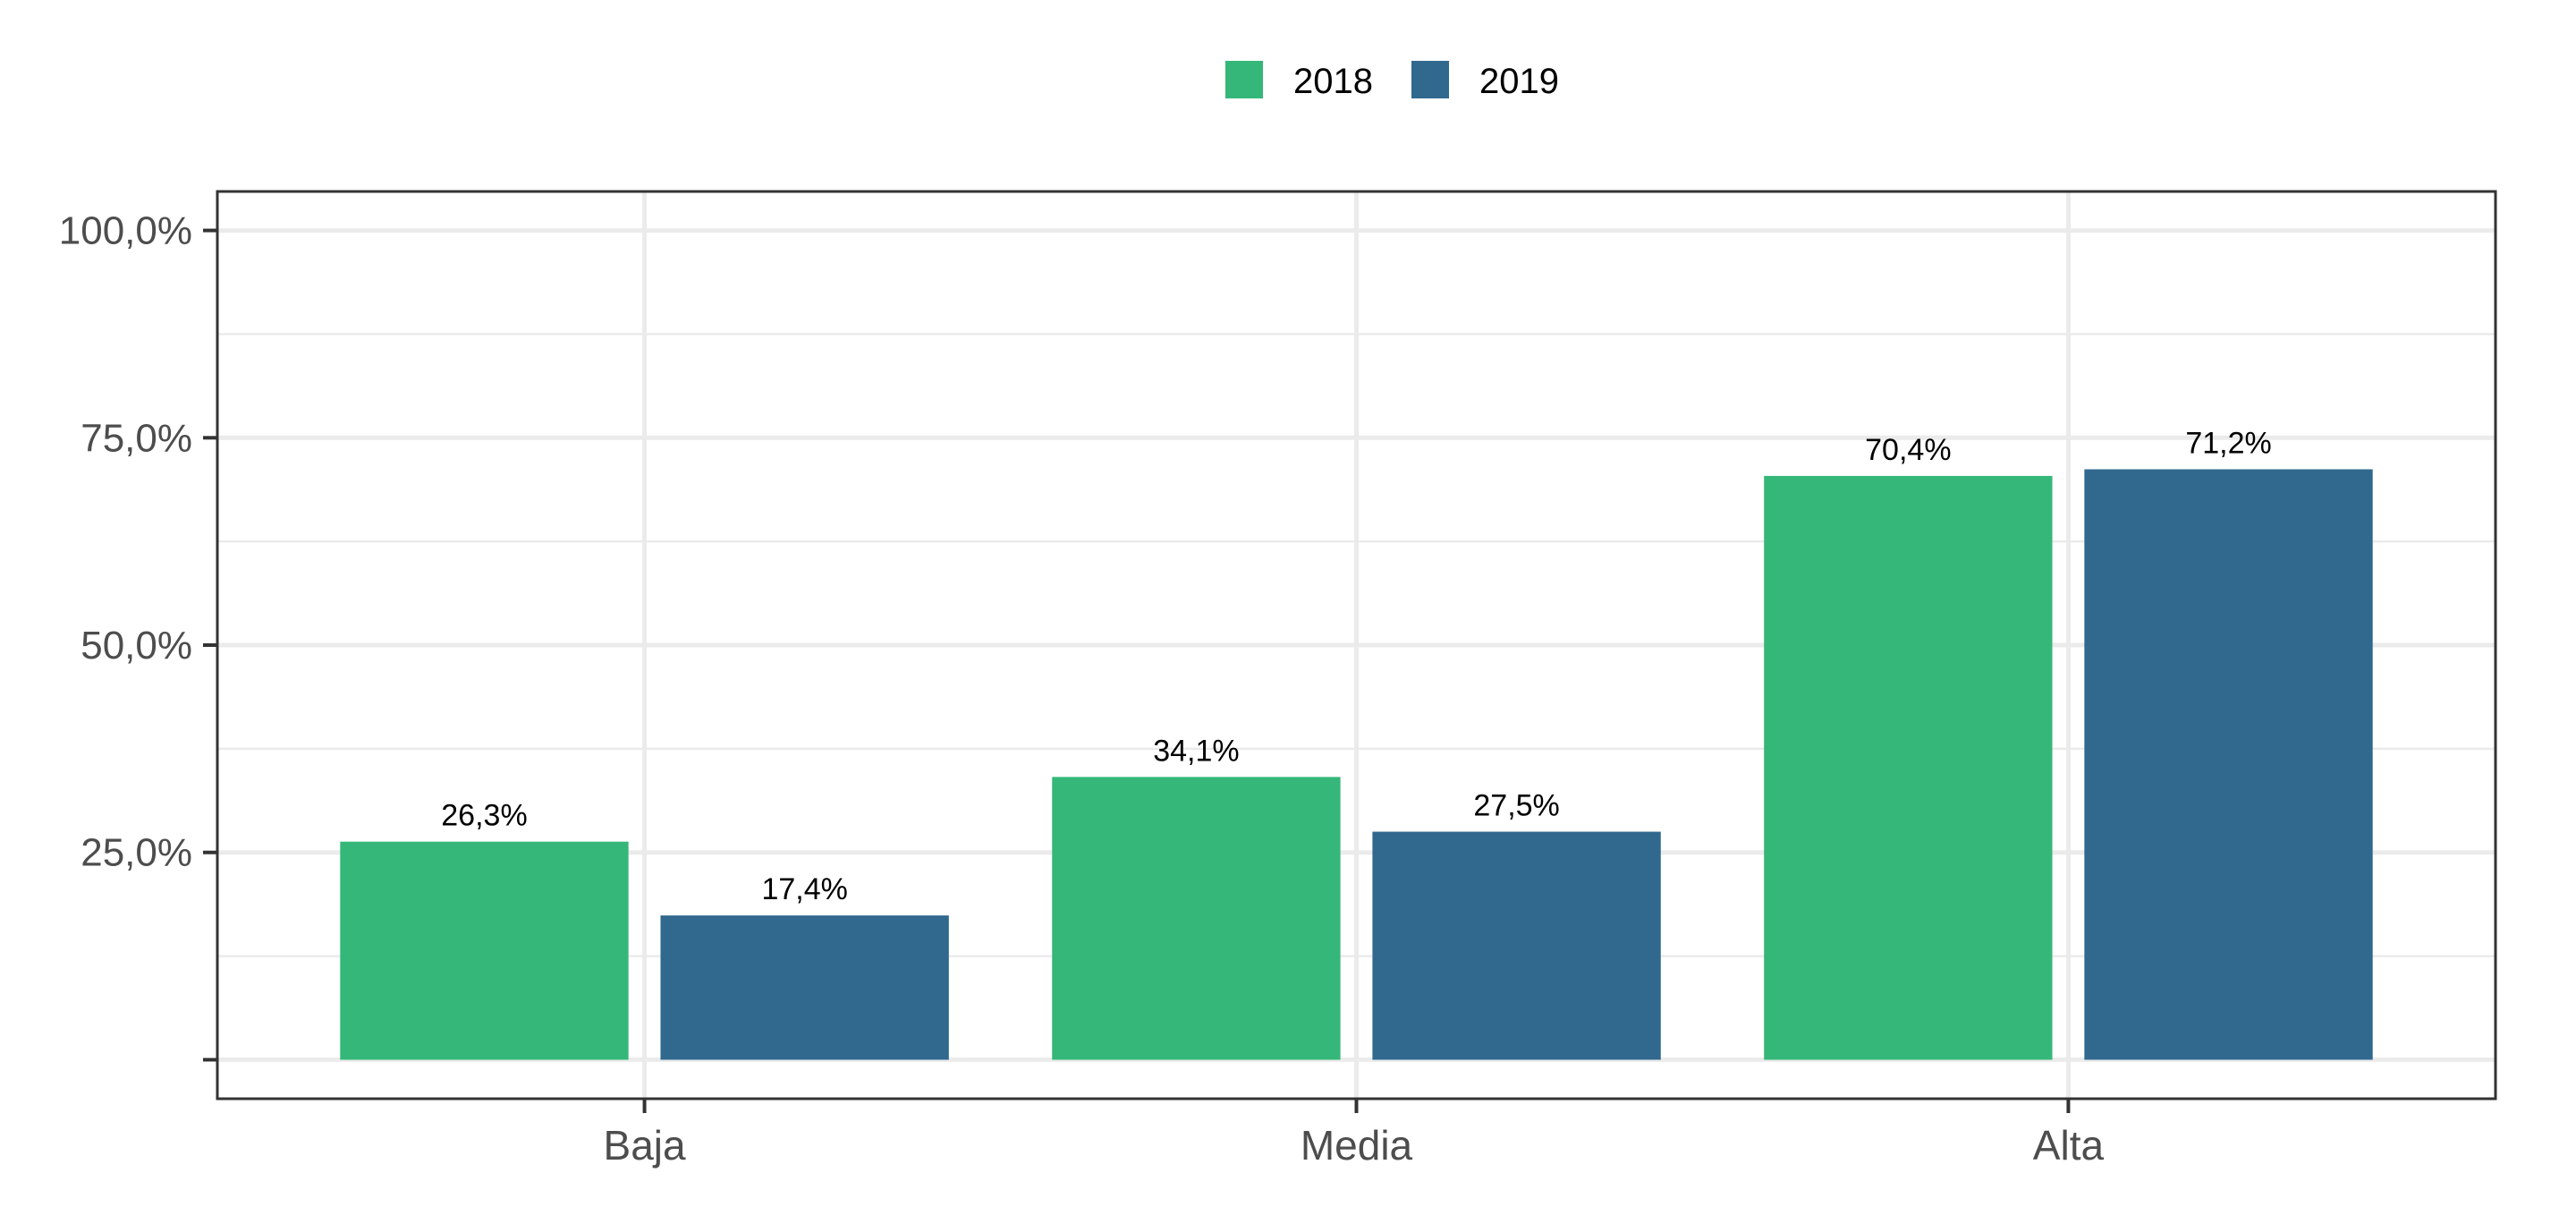 This screenshot has height=1207, width=2576. I want to click on bar-2018-baja, so click(484, 950).